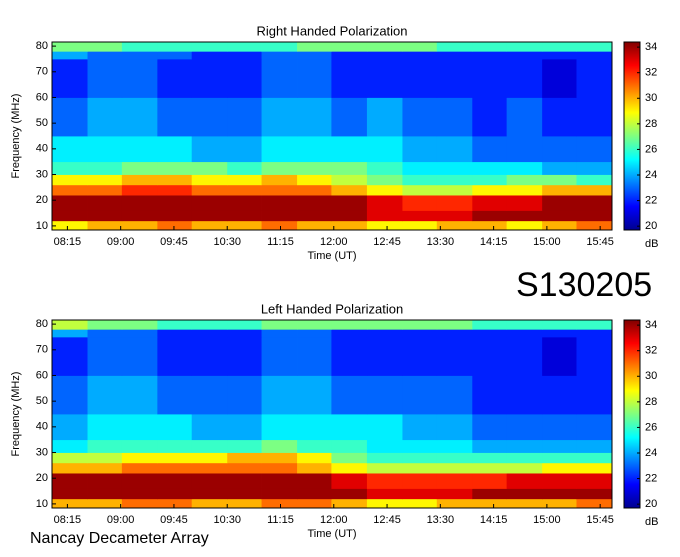 The width and height of the screenshot is (680, 557). What do you see at coordinates (42, 504) in the screenshot?
I see `y-tick-label: 10` at bounding box center [42, 504].